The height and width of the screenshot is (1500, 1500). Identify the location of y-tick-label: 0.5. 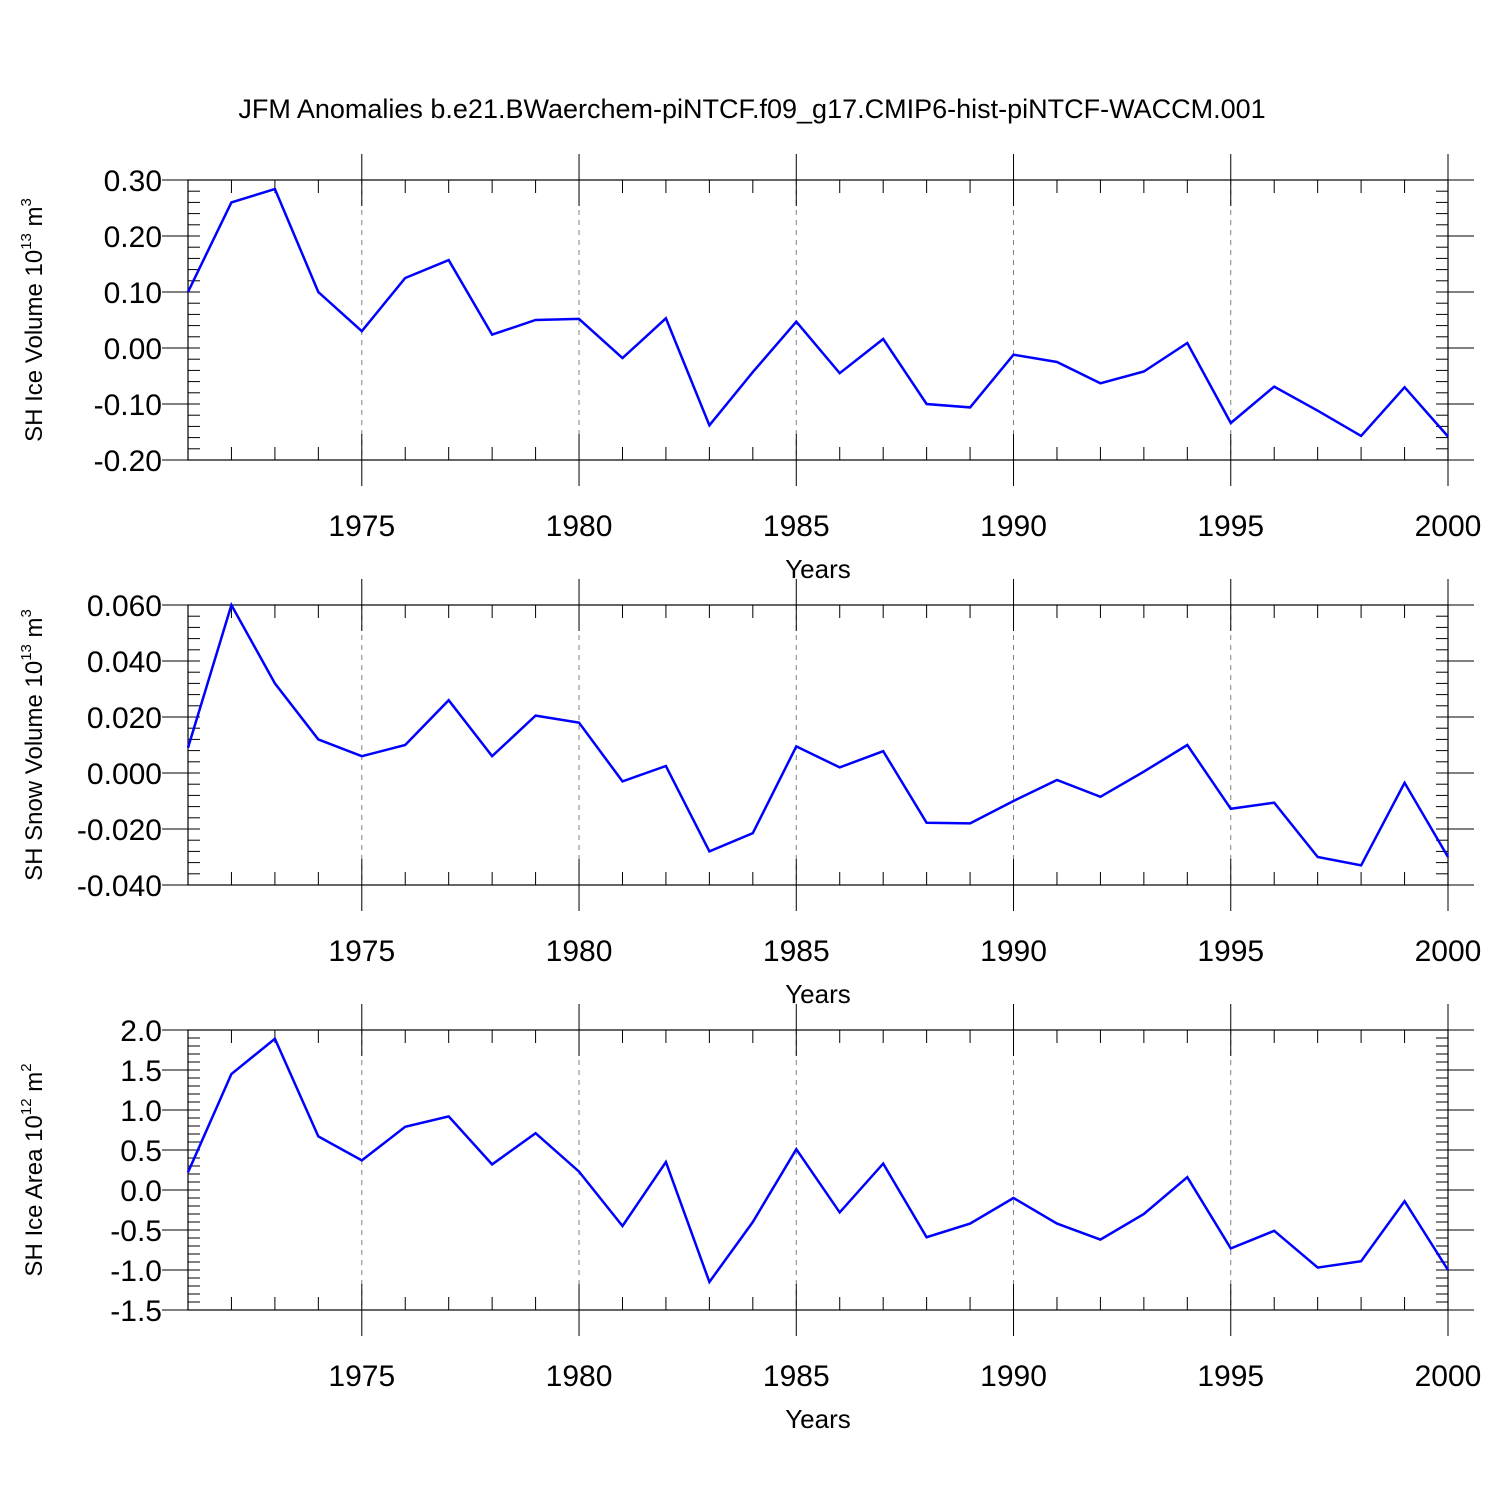
(141, 1151).